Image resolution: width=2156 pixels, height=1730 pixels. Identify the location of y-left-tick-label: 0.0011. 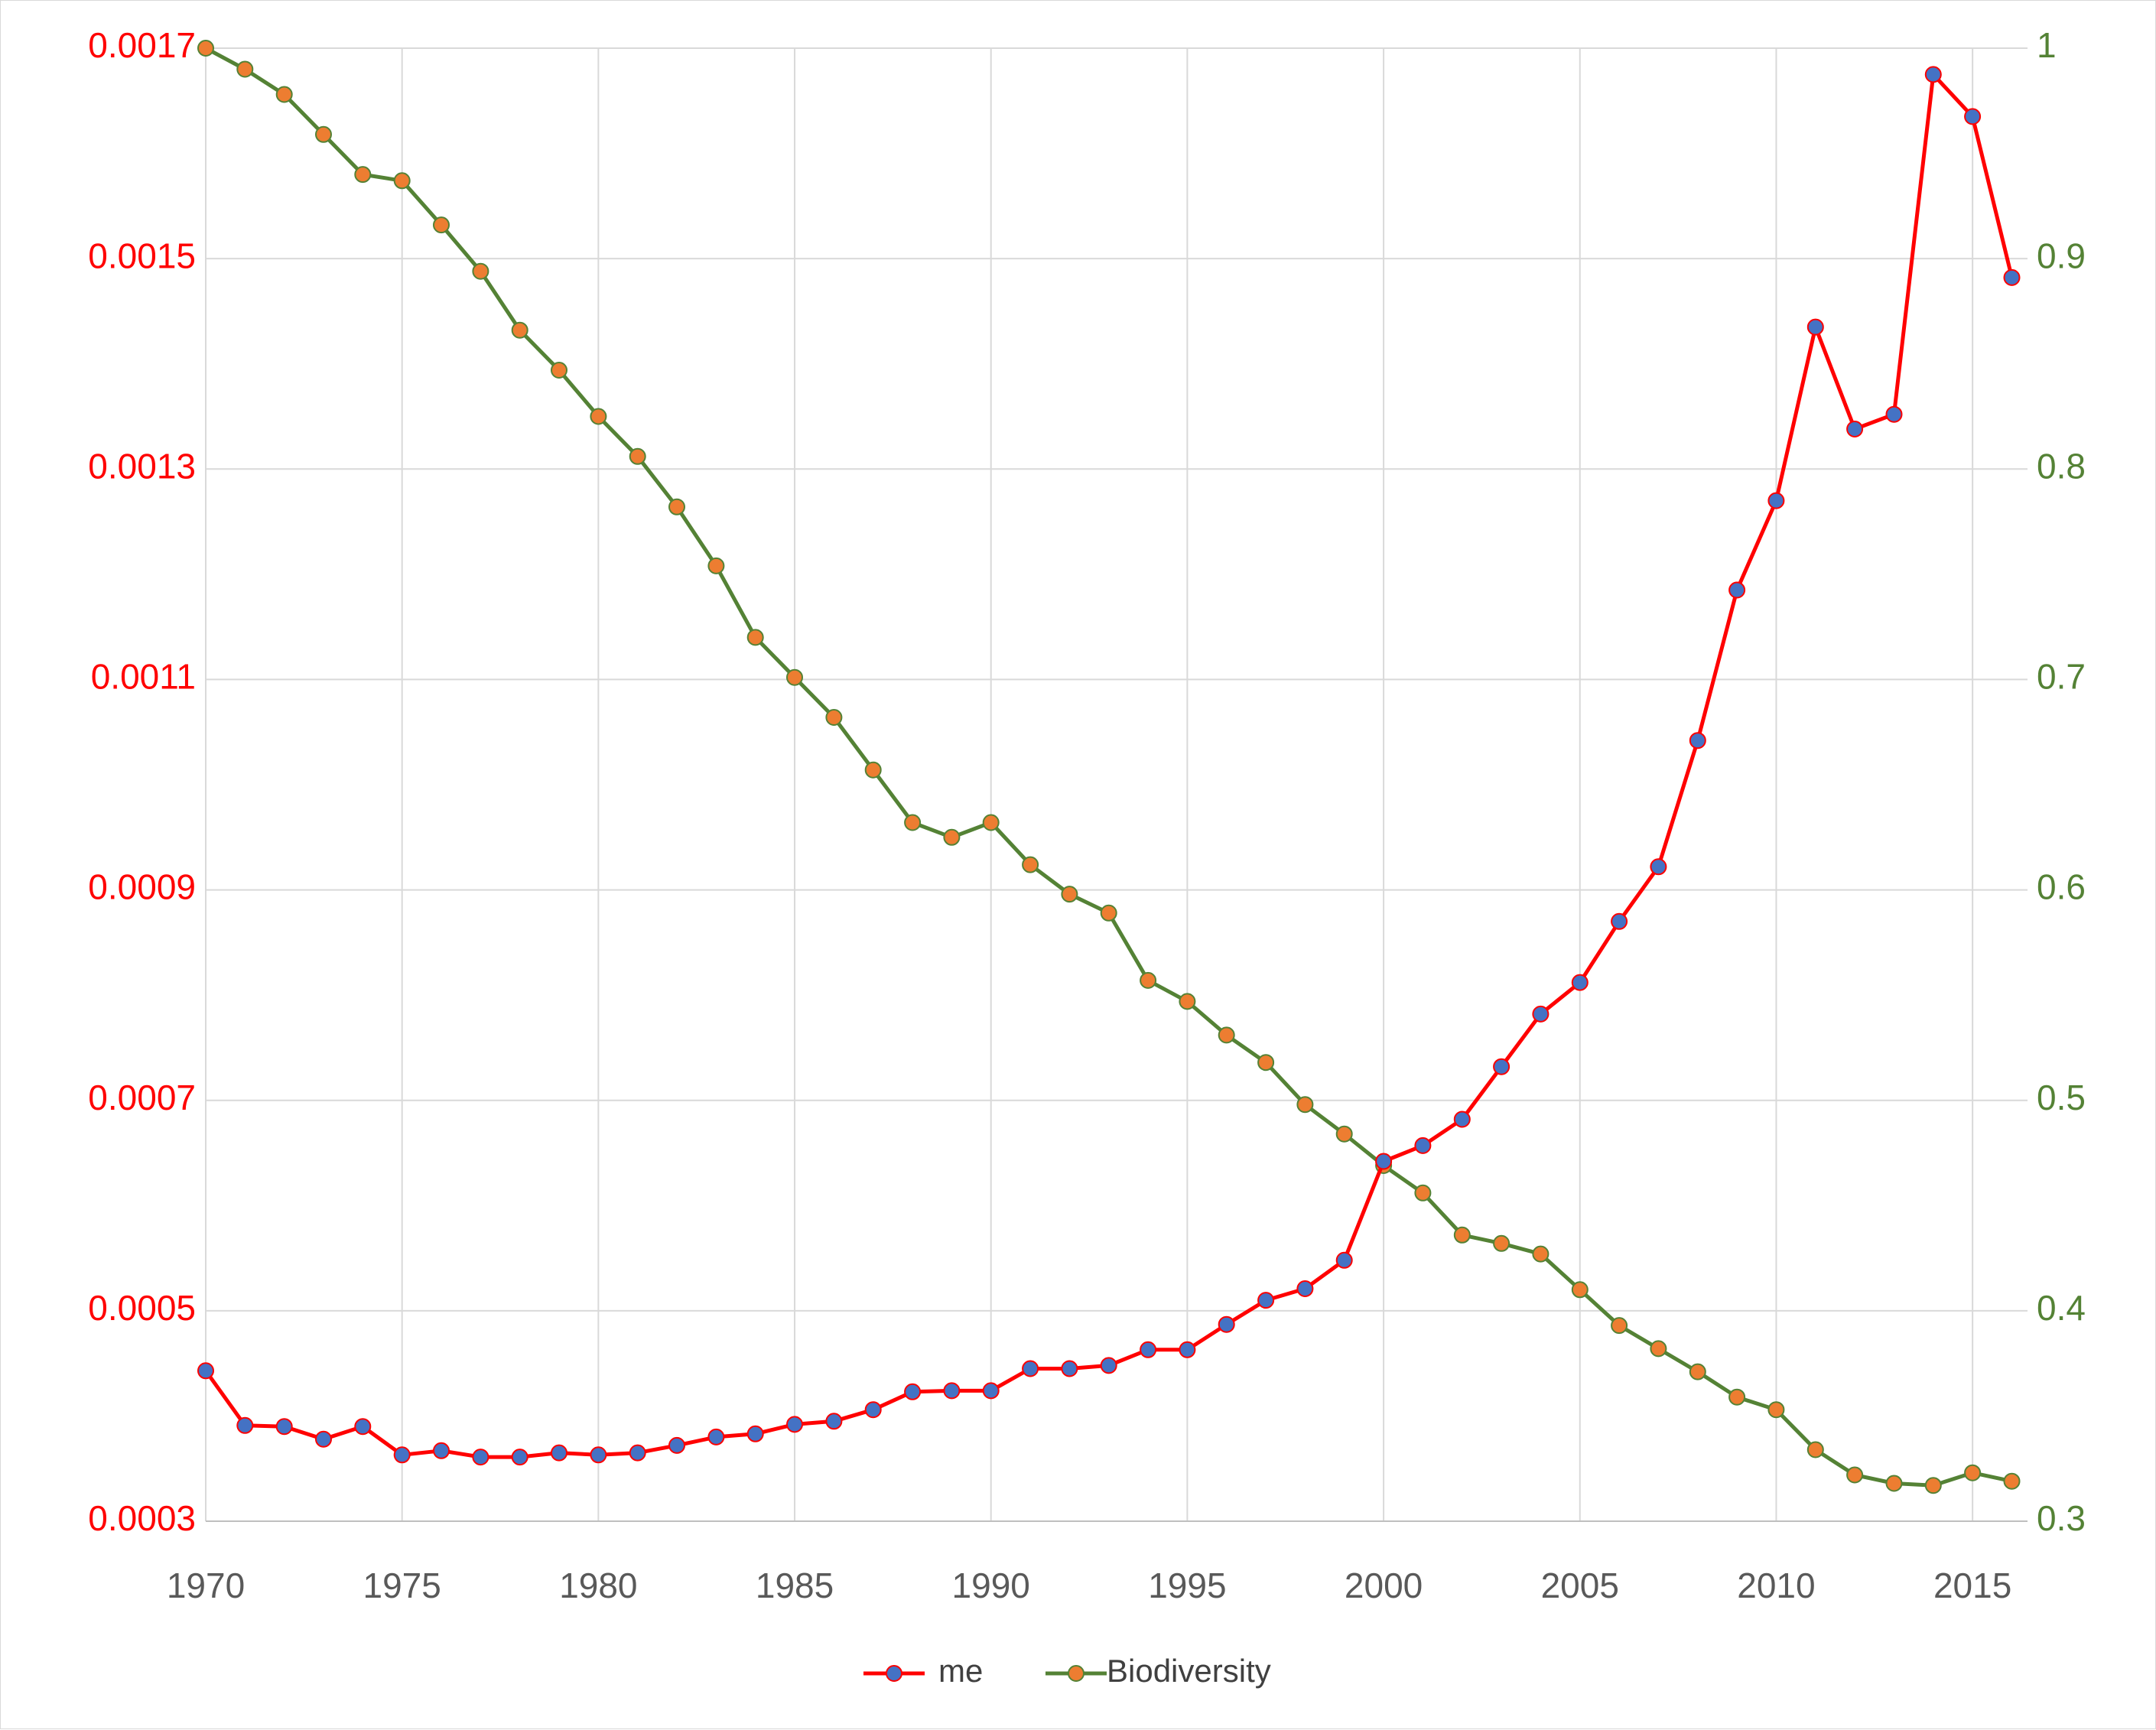
(143, 677).